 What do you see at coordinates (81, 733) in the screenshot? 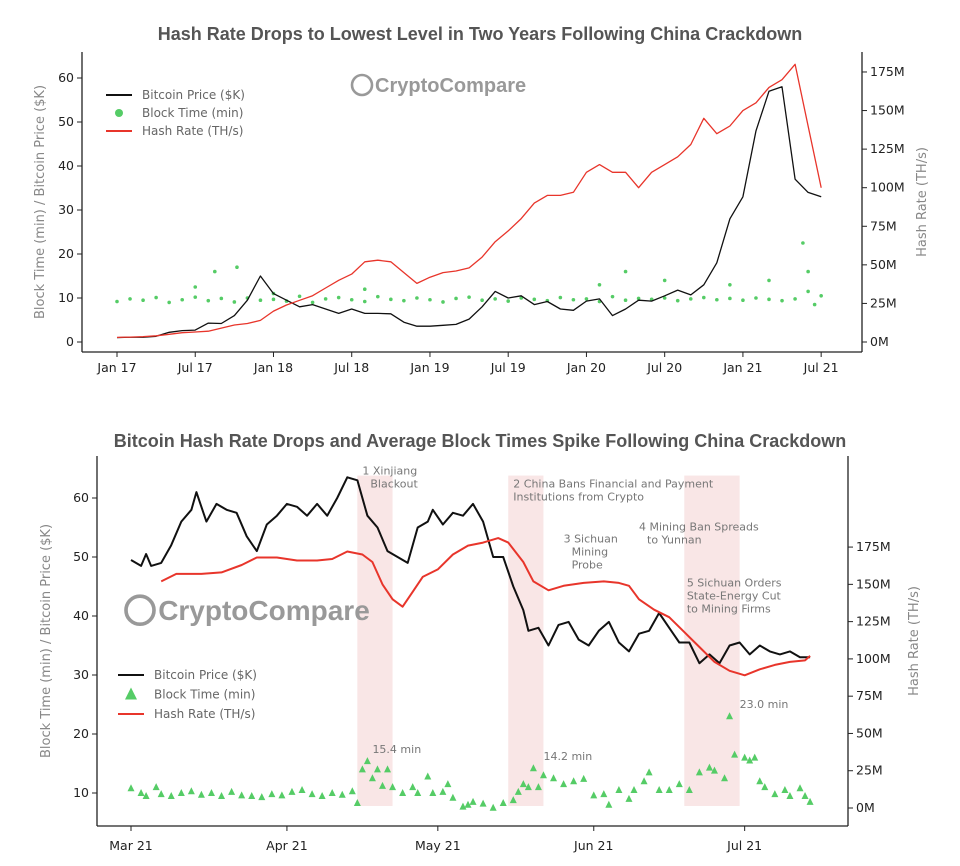
I see `y-tick-label: 20` at bounding box center [81, 733].